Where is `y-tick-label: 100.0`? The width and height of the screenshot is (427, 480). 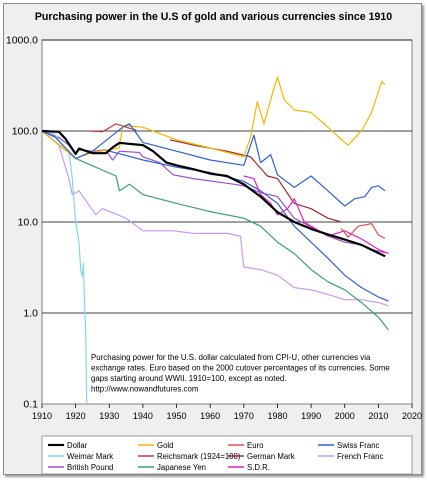 y-tick-label: 100.0 is located at coordinates (25, 132).